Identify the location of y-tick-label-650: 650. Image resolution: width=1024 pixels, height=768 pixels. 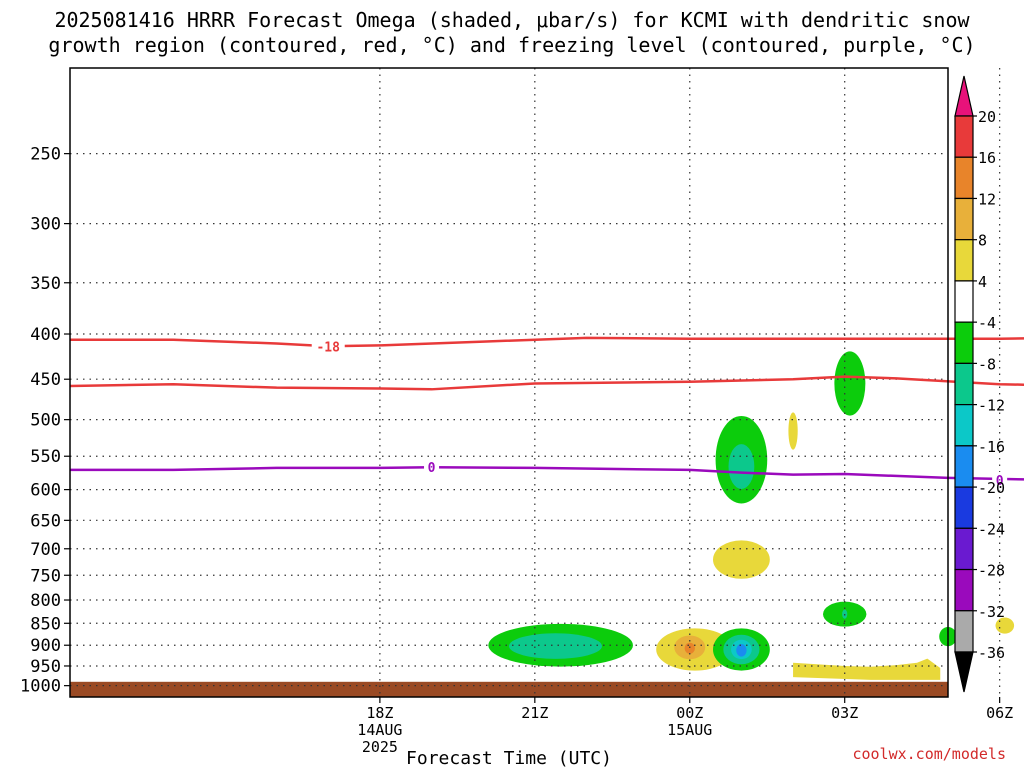
(45, 521).